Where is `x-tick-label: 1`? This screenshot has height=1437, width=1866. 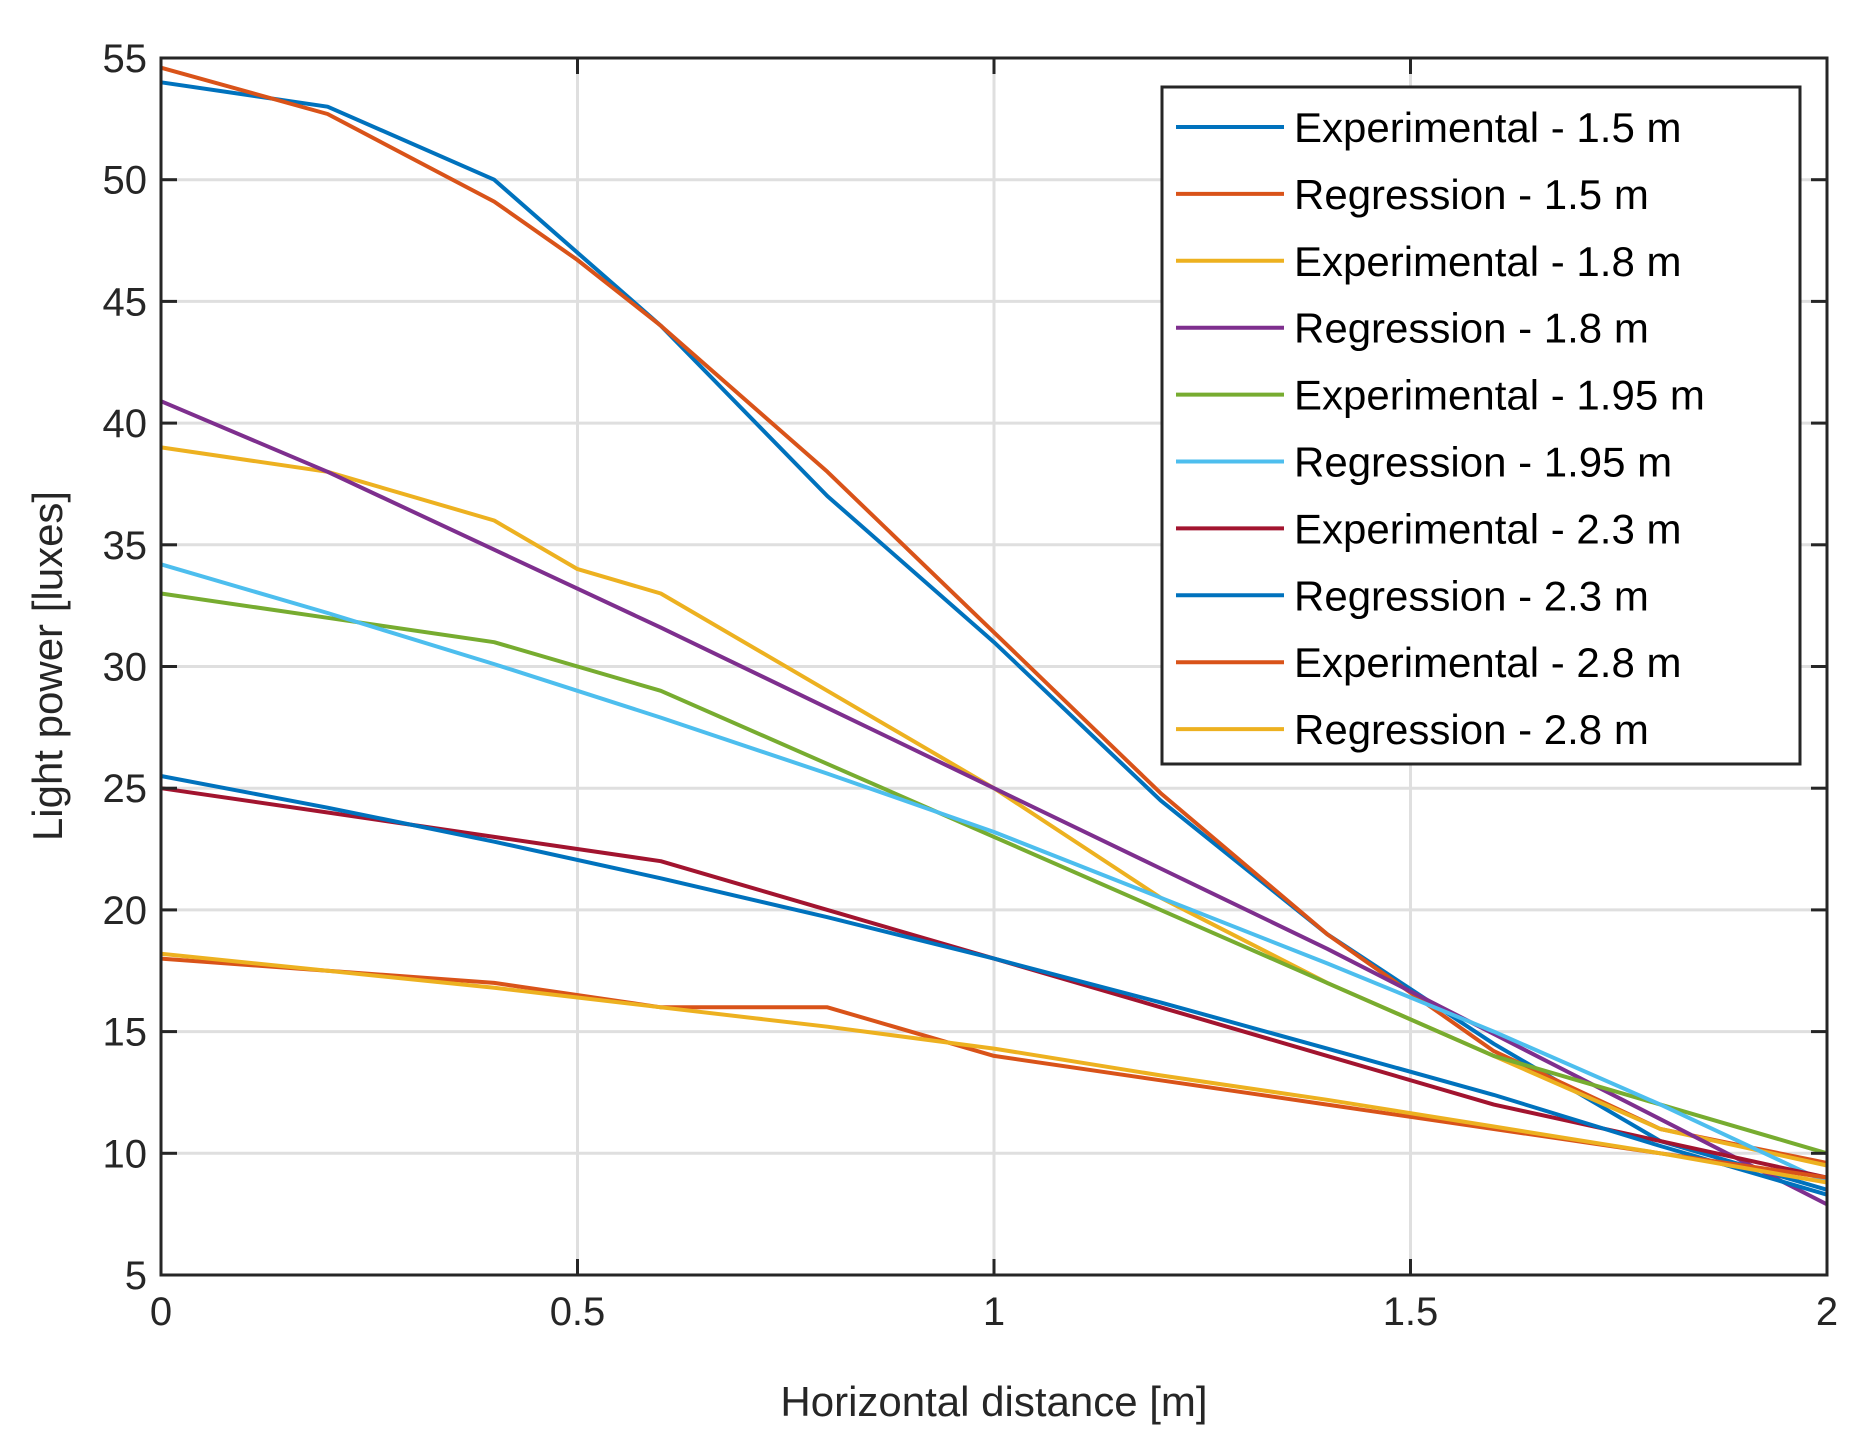
x-tick-label: 1 is located at coordinates (994, 1312).